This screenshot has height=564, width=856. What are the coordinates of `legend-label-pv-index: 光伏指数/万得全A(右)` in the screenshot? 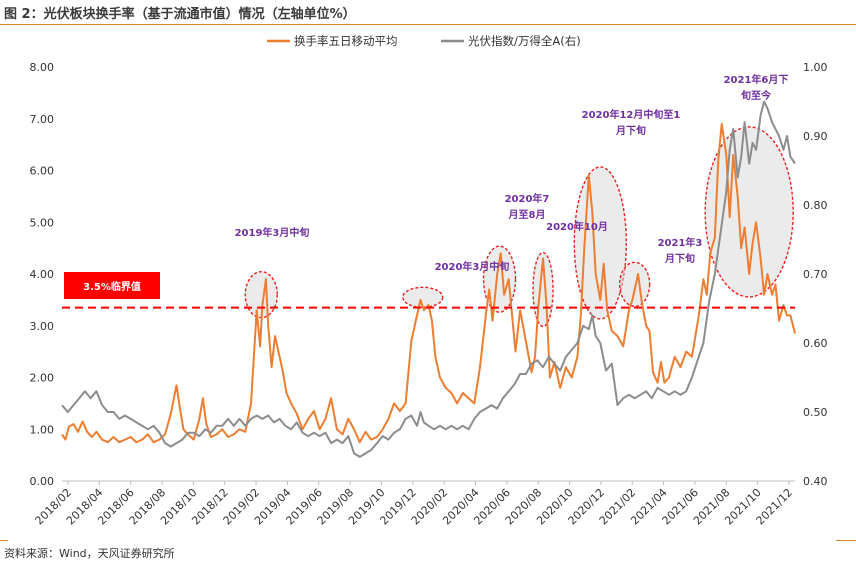 It's located at (524, 41).